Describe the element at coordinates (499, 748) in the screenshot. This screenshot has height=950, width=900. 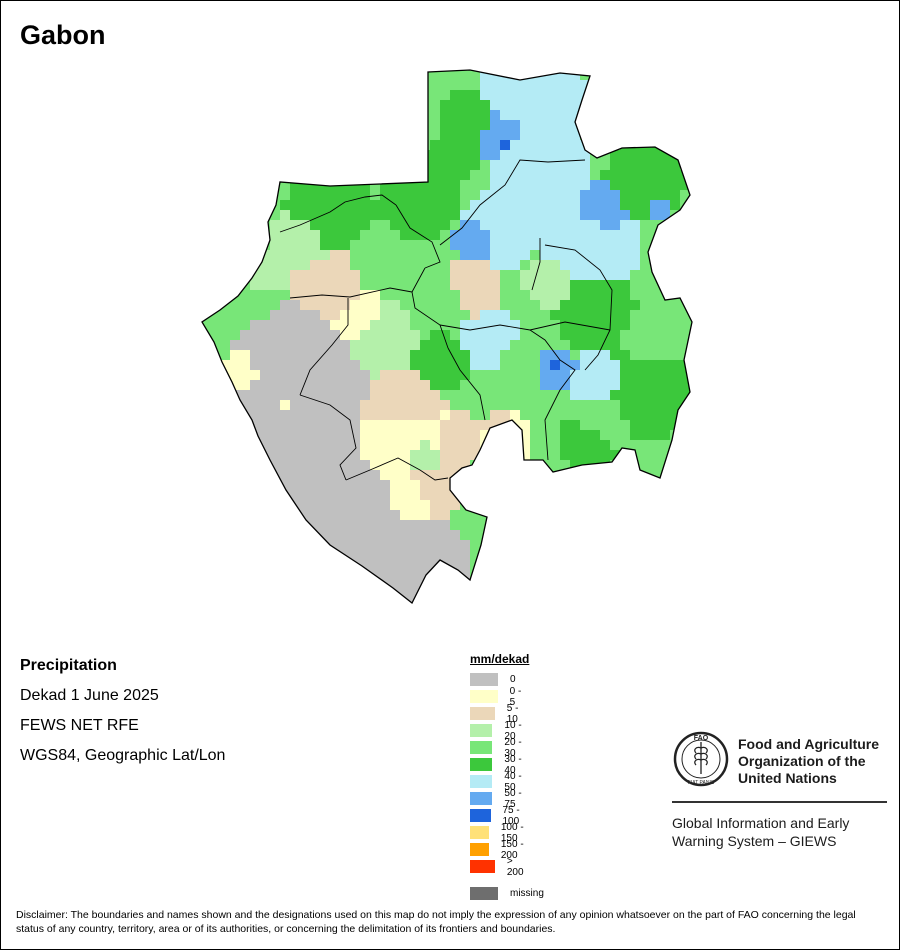
I see `legend-item: 20 - 30` at that location.